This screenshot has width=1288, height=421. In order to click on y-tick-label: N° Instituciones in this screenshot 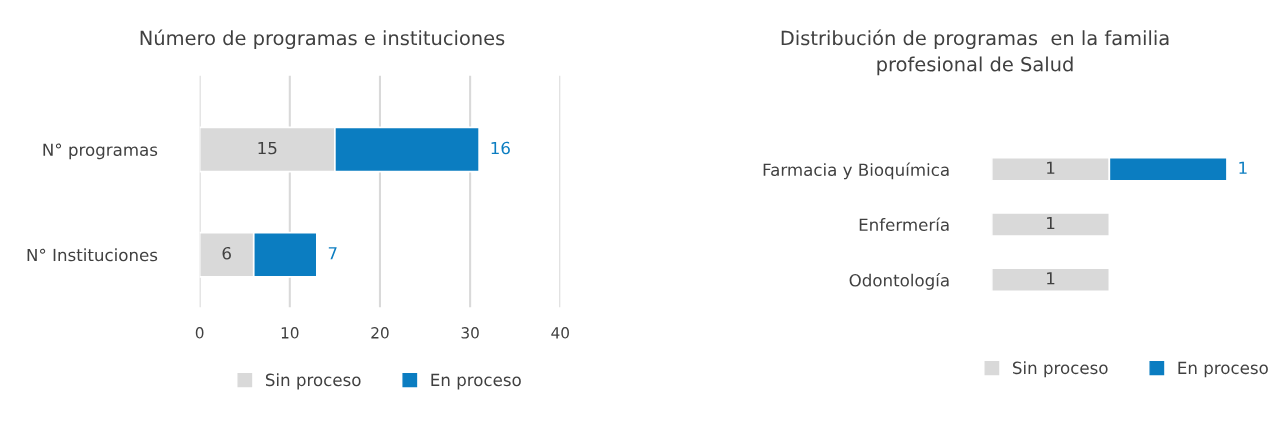, I will do `click(92, 255)`.